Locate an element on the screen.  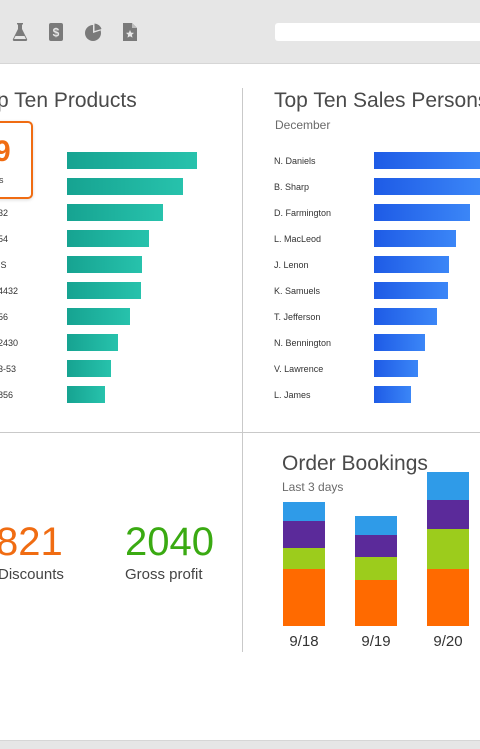
bar-label: K. Samuels is located at coordinates (297, 291).